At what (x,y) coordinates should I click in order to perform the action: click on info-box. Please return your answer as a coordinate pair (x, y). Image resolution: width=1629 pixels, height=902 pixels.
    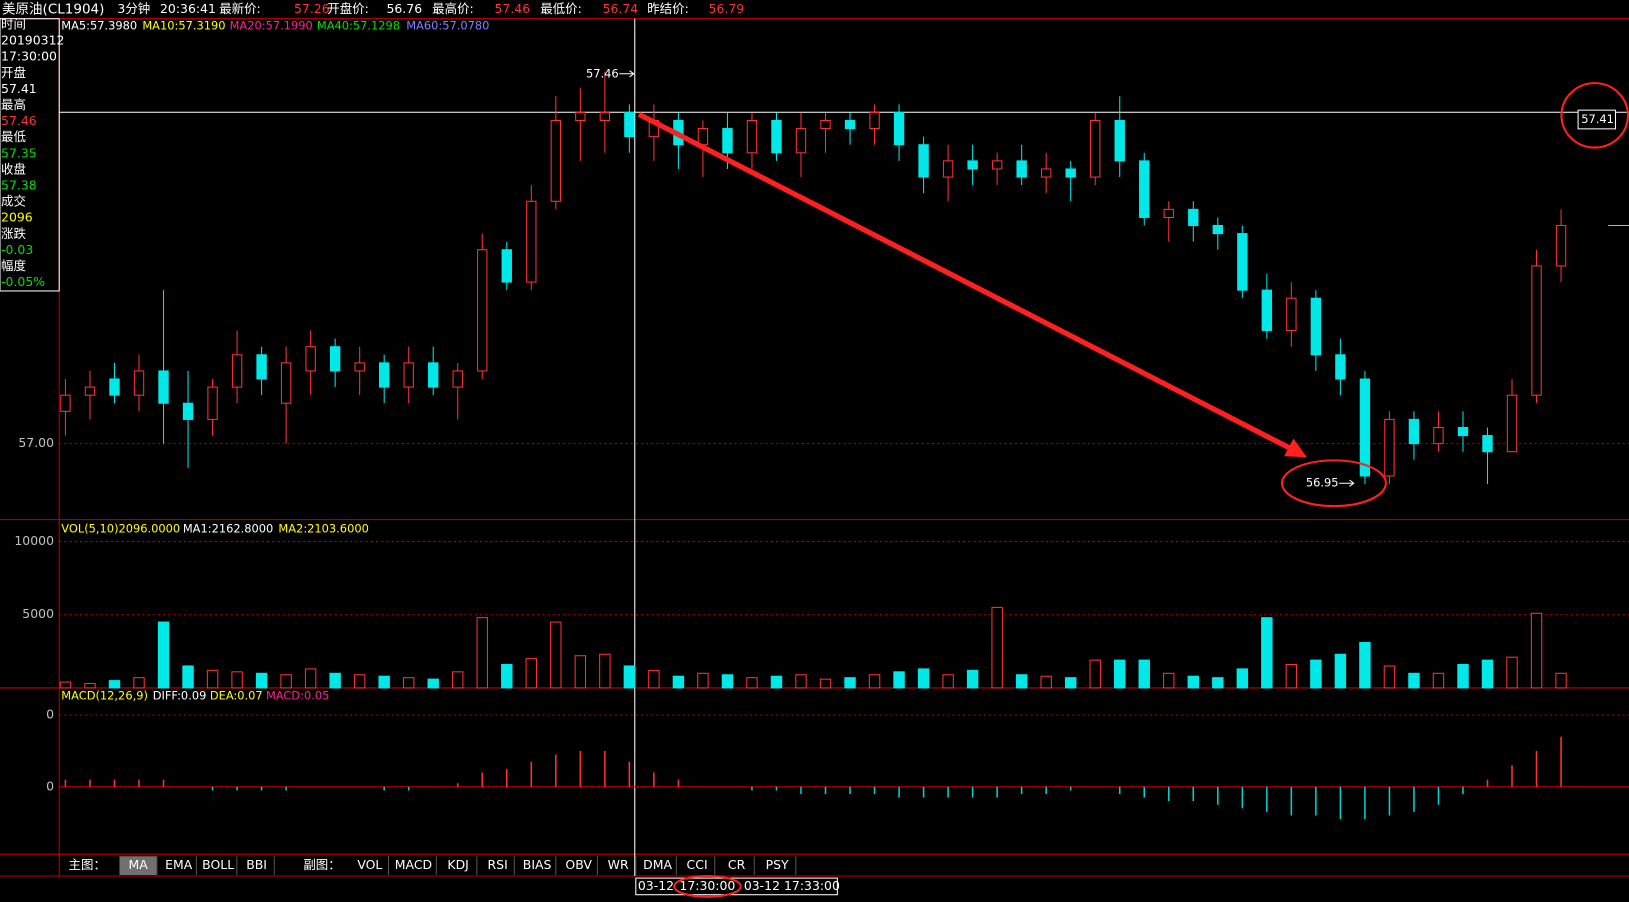
    Looking at the image, I should click on (30, 155).